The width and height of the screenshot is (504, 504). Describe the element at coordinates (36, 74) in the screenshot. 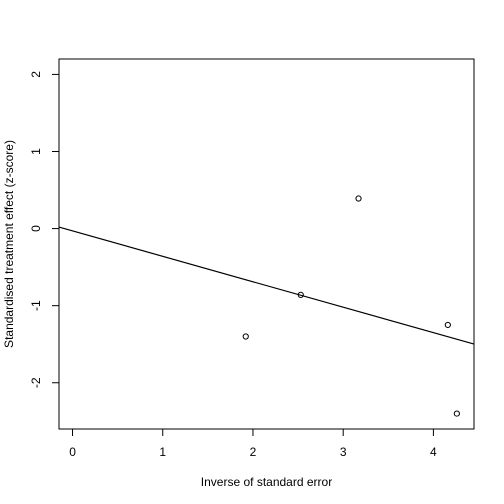

I see `y-tick-label: 2` at that location.